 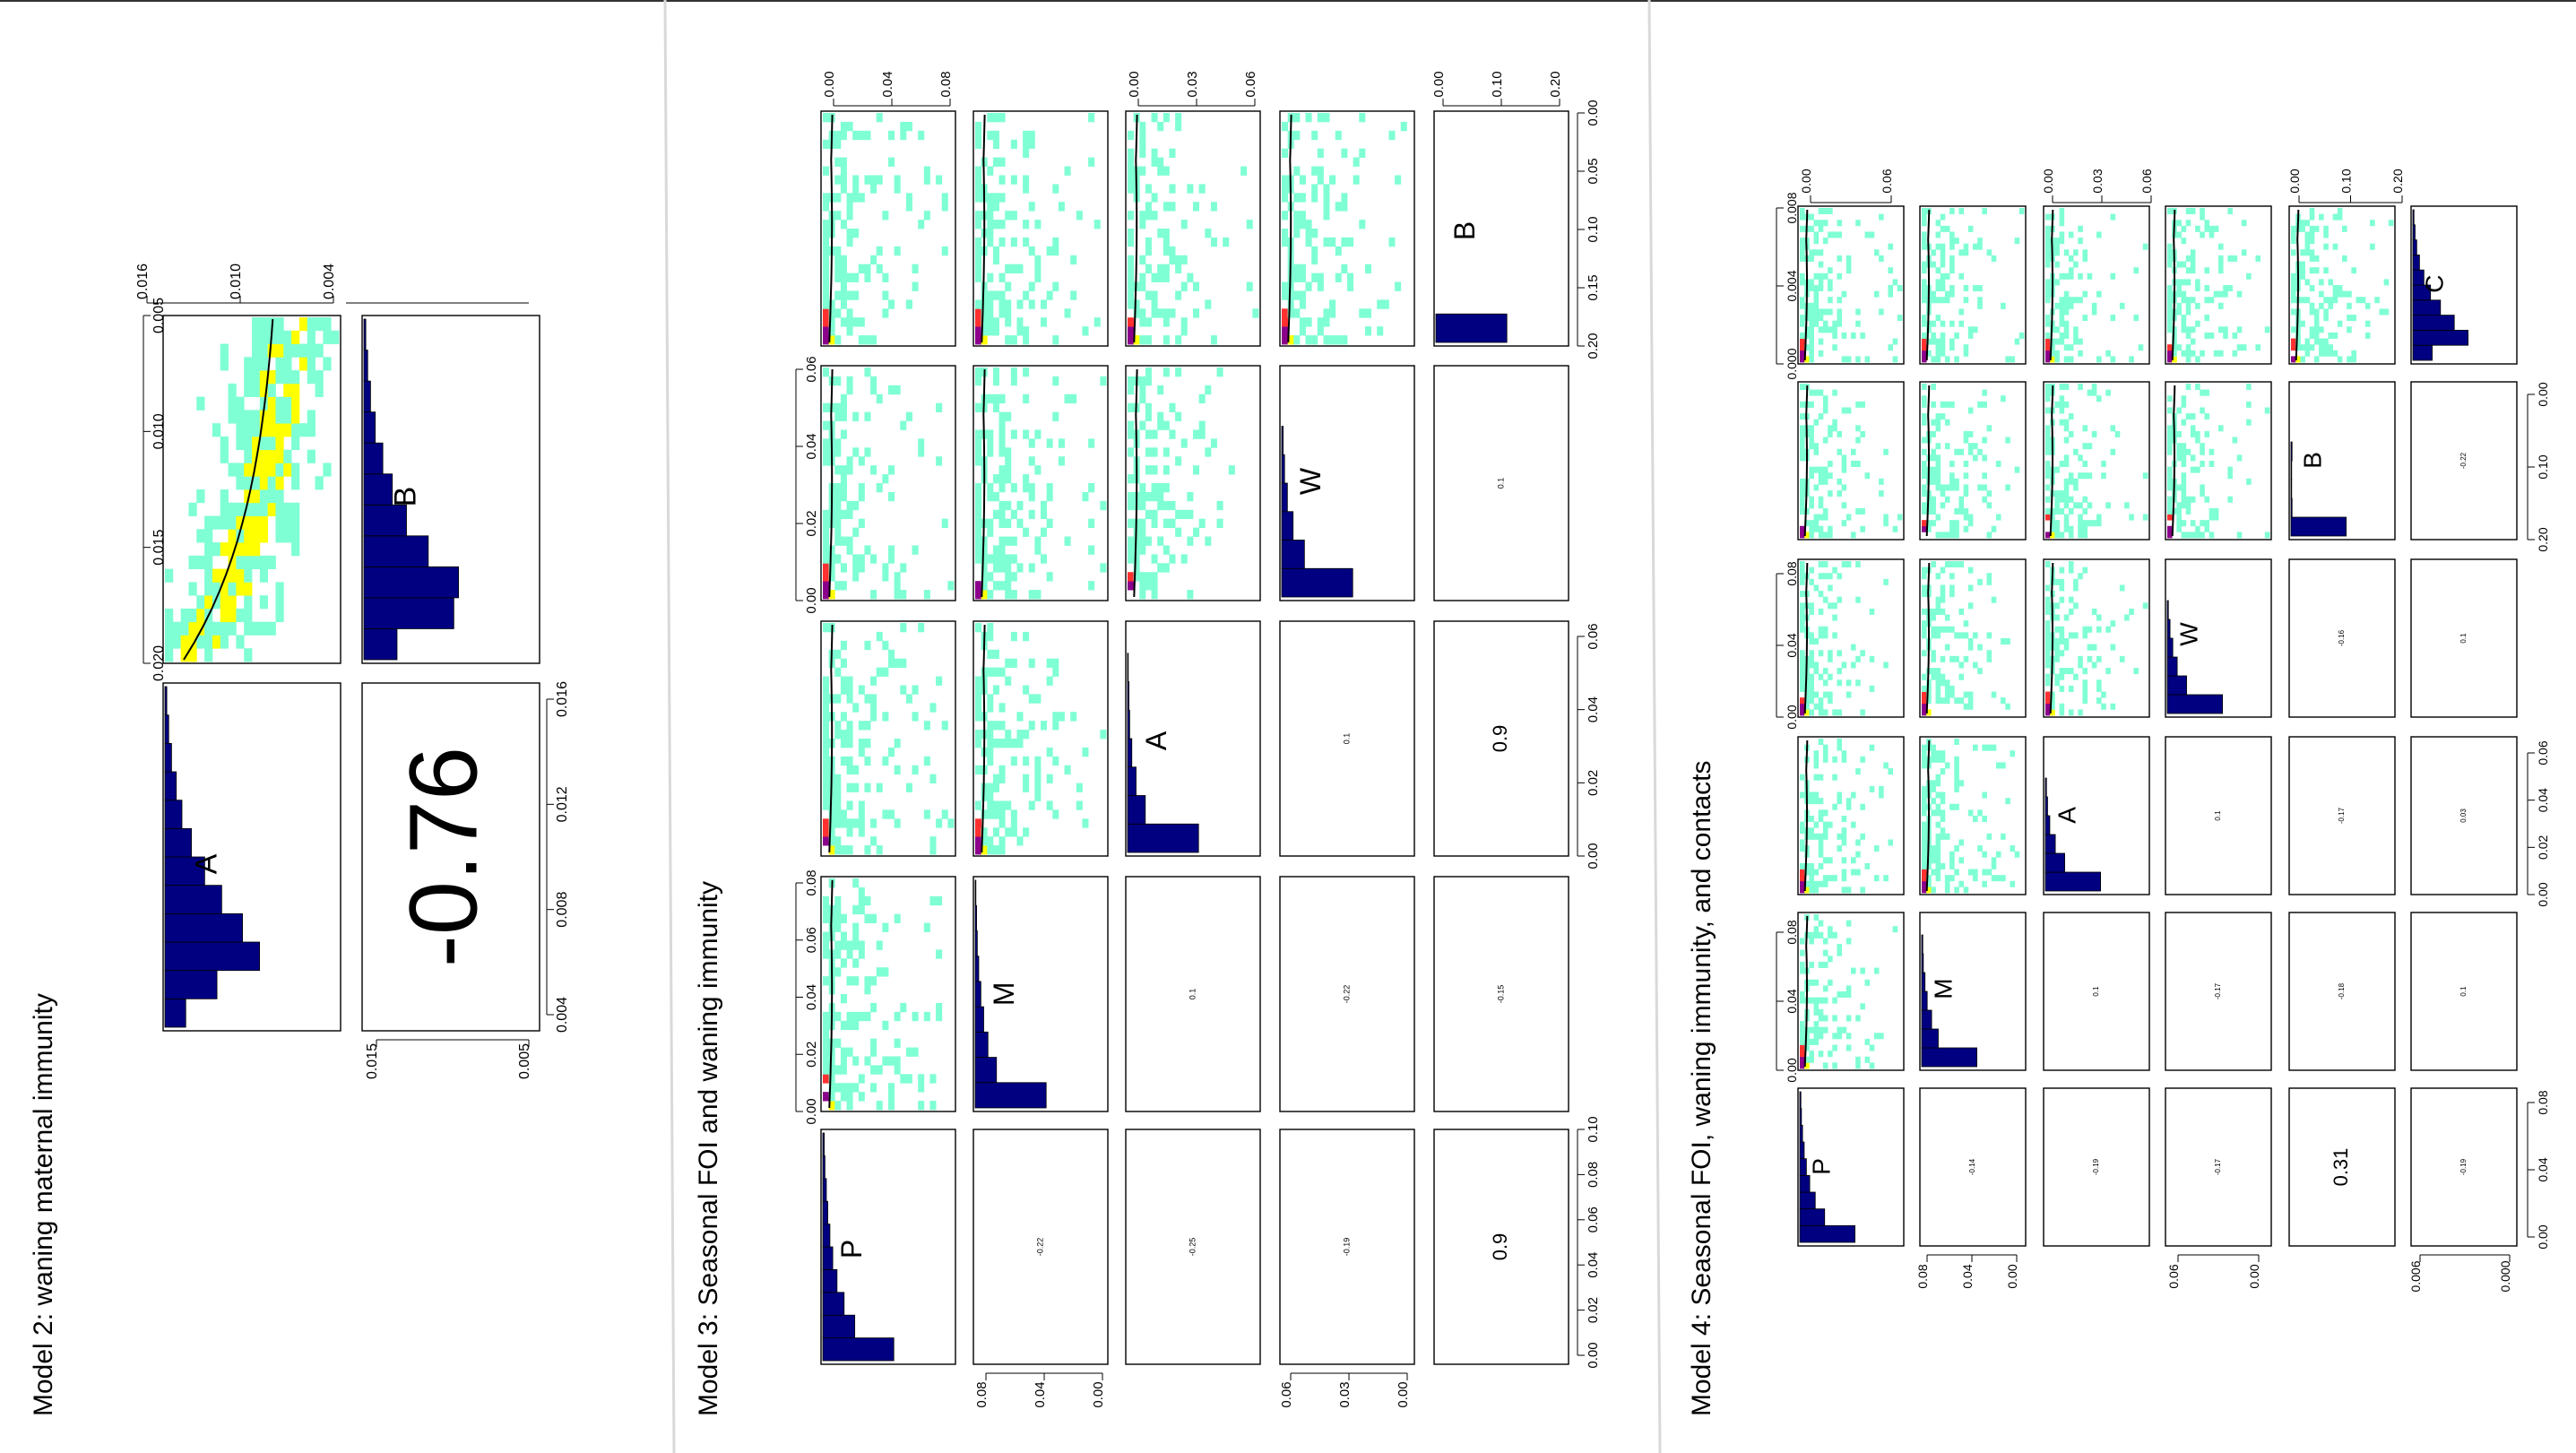 What do you see at coordinates (1924, 241) in the screenshot?
I see `model4-M-C-density-cell` at bounding box center [1924, 241].